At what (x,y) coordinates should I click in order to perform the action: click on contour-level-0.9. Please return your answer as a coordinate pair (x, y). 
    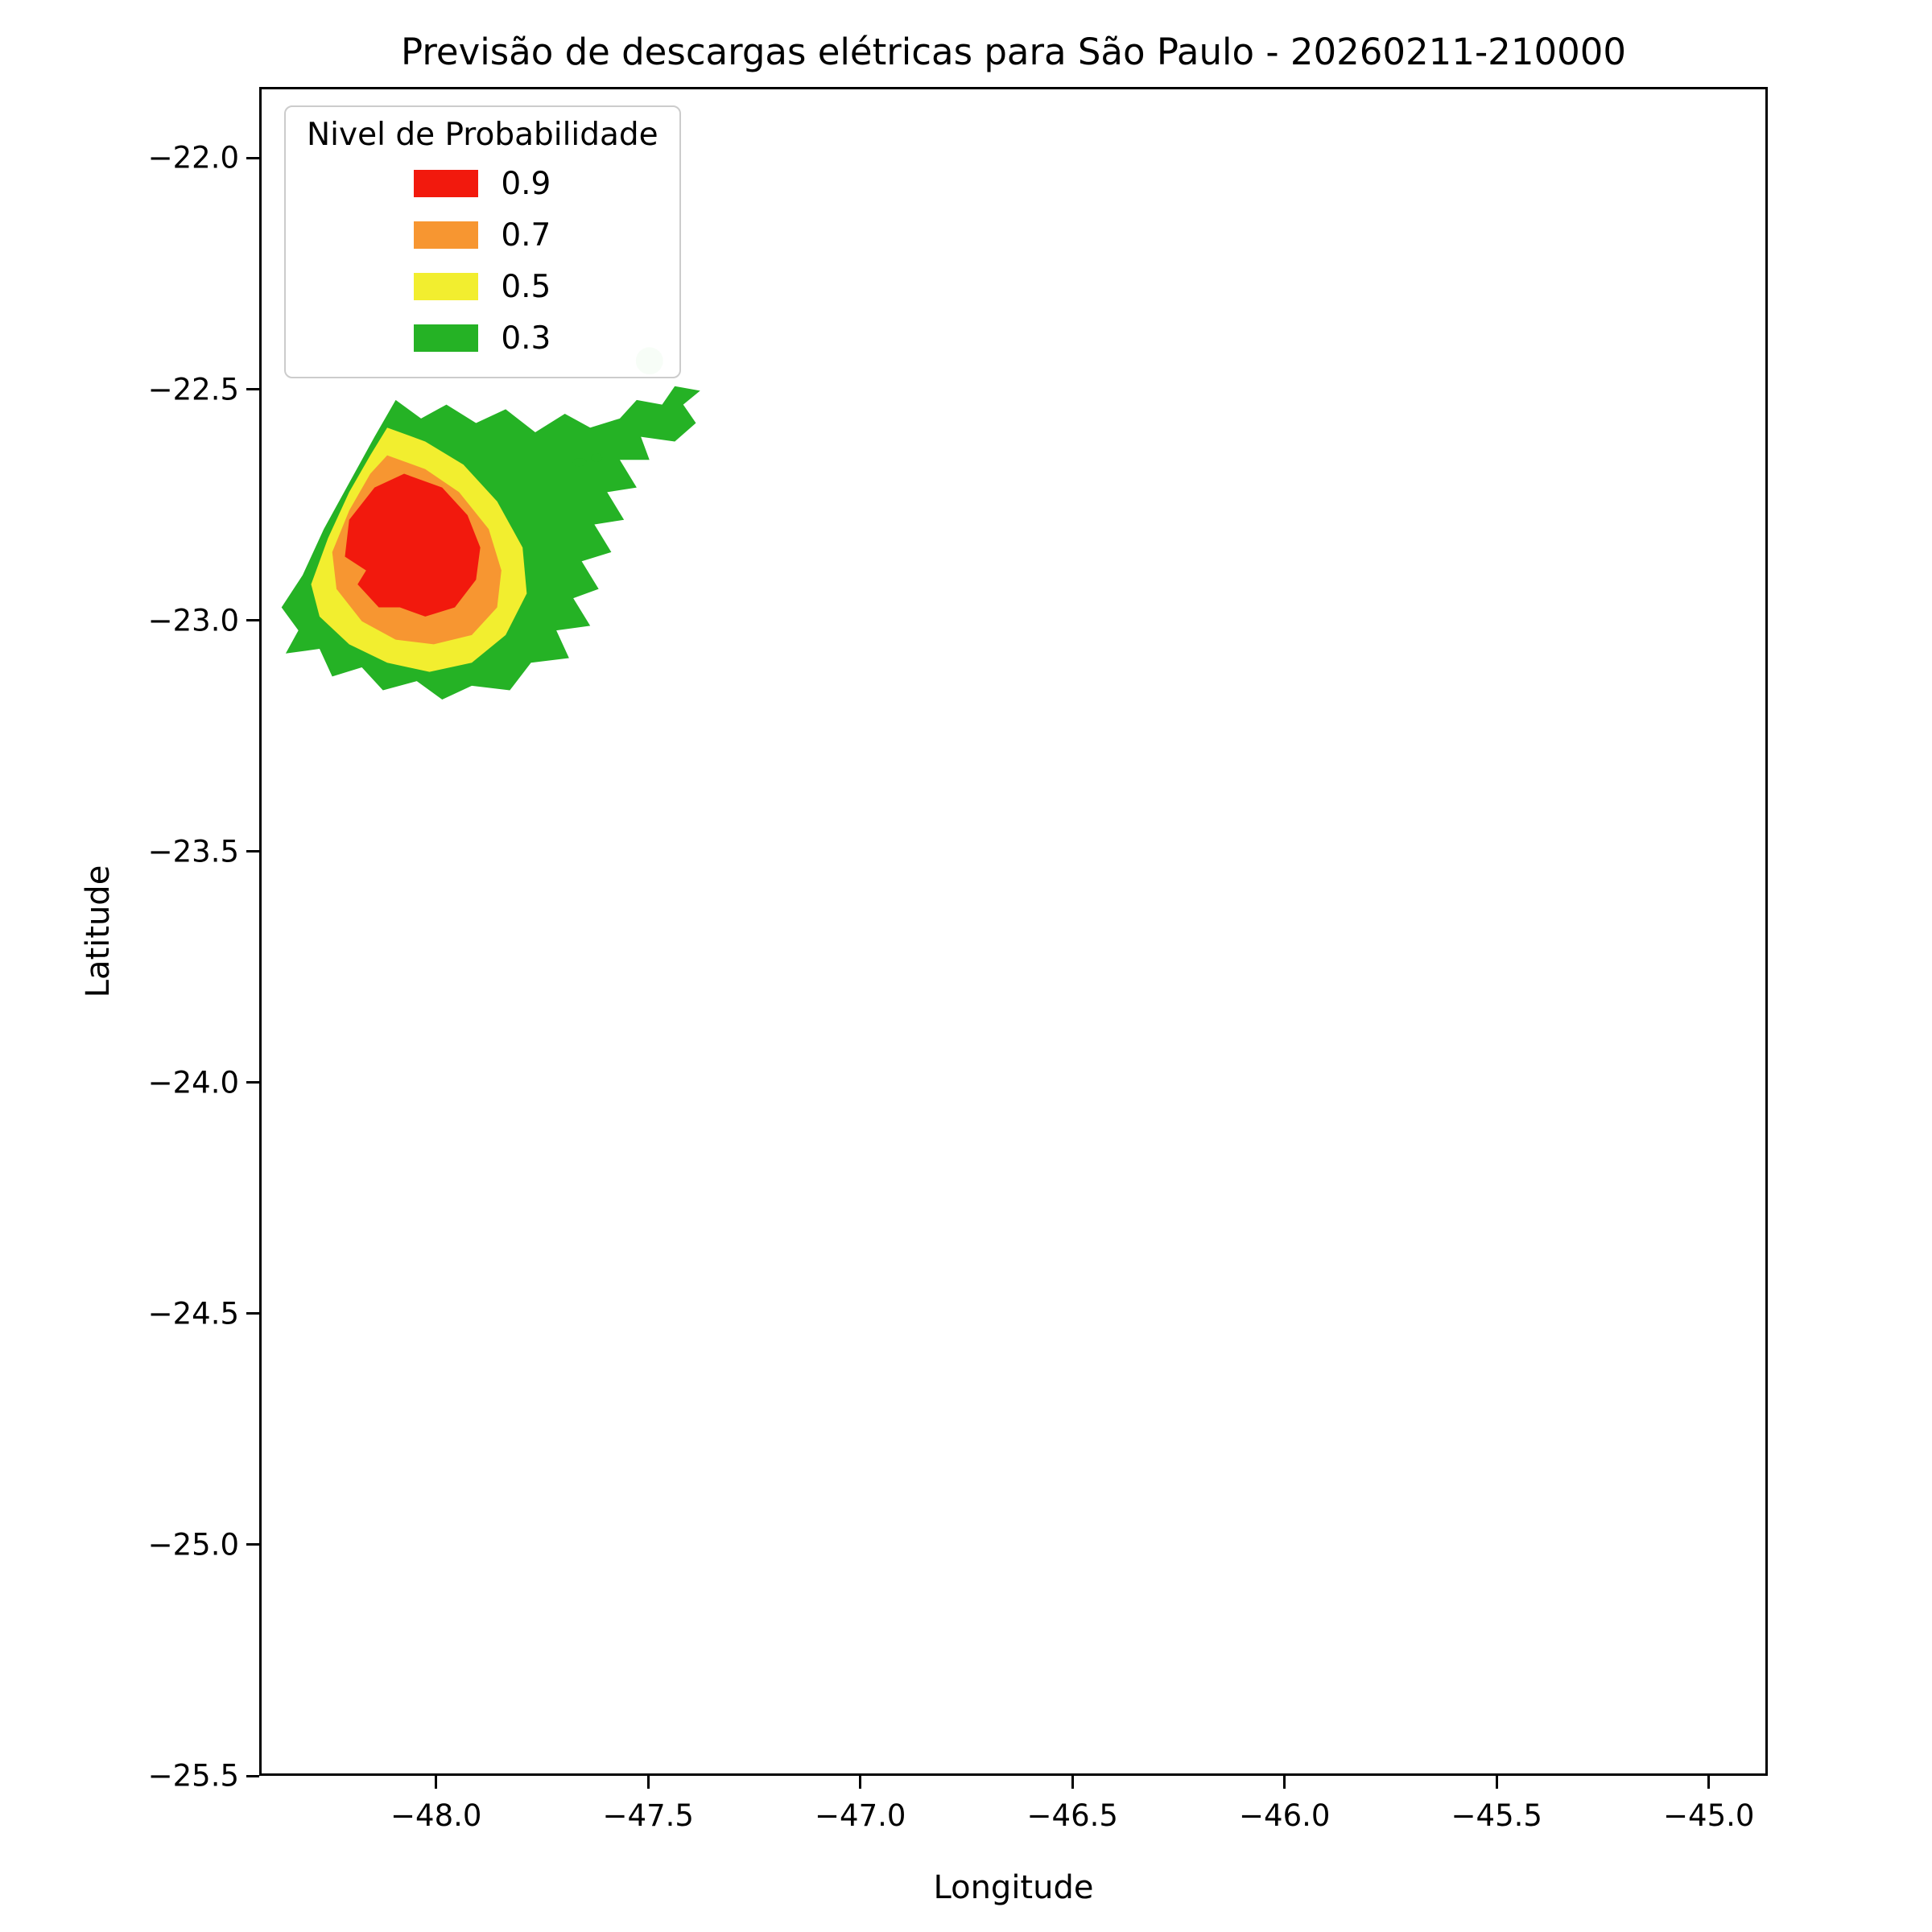
    Looking at the image, I should click on (413, 545).